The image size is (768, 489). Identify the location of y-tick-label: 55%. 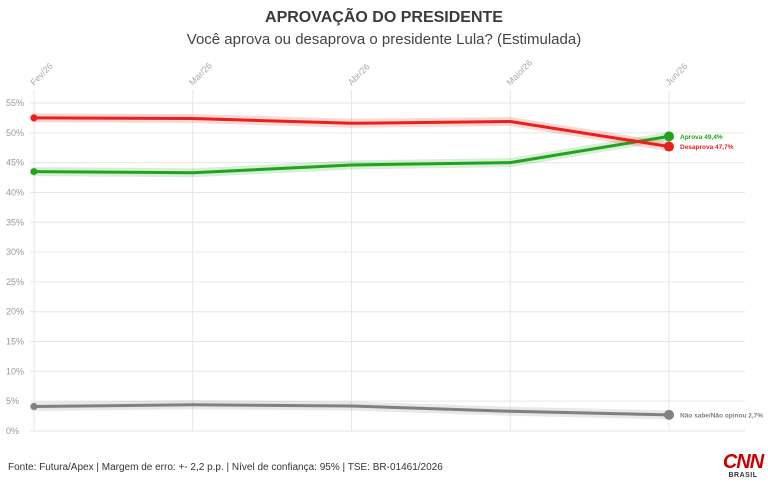
(15, 103).